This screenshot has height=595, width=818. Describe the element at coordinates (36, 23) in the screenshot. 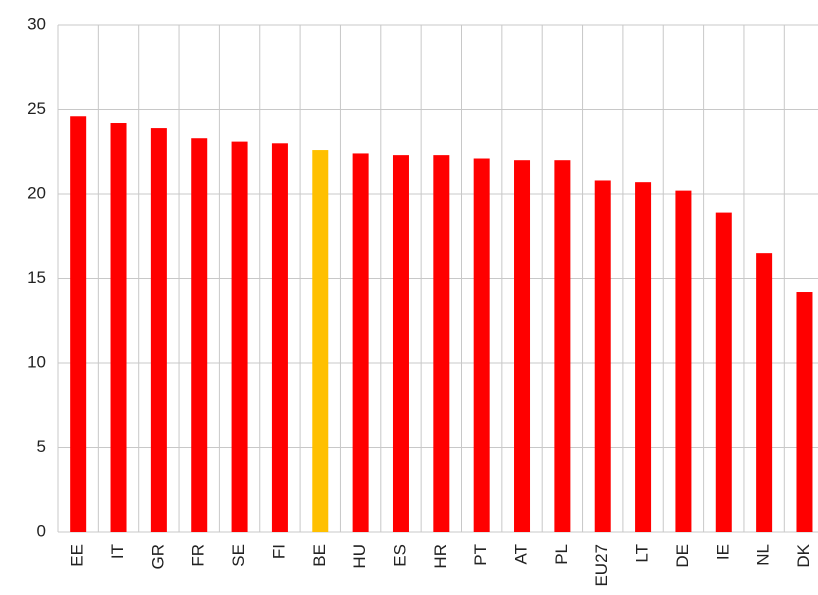

I see `y-tick-label: 30` at that location.